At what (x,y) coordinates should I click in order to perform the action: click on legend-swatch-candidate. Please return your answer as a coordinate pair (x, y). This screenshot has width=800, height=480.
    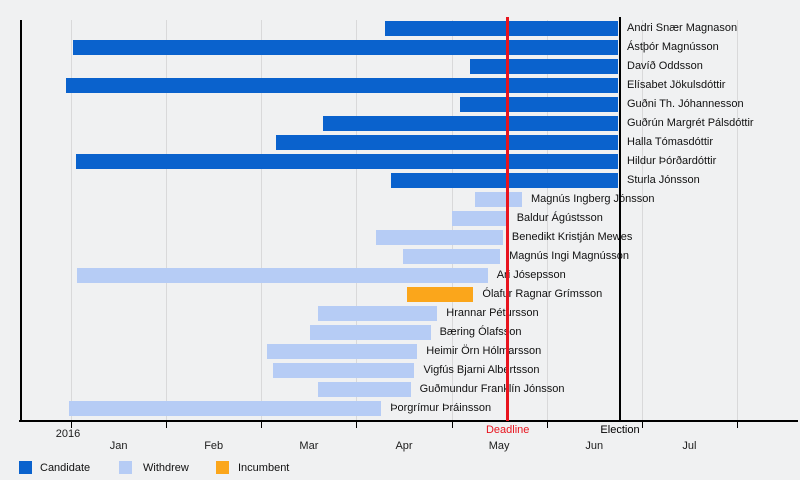
    Looking at the image, I should click on (25, 467).